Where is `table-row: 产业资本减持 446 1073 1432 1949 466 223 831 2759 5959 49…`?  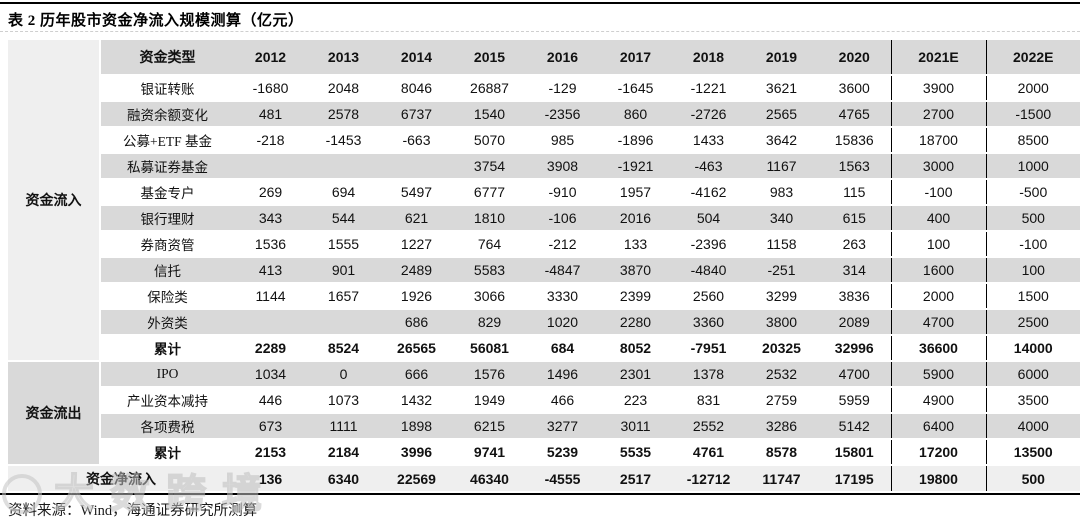 table-row: 产业资本减持 446 1073 1432 1949 466 223 831 2759 5959 49… is located at coordinates (544, 400).